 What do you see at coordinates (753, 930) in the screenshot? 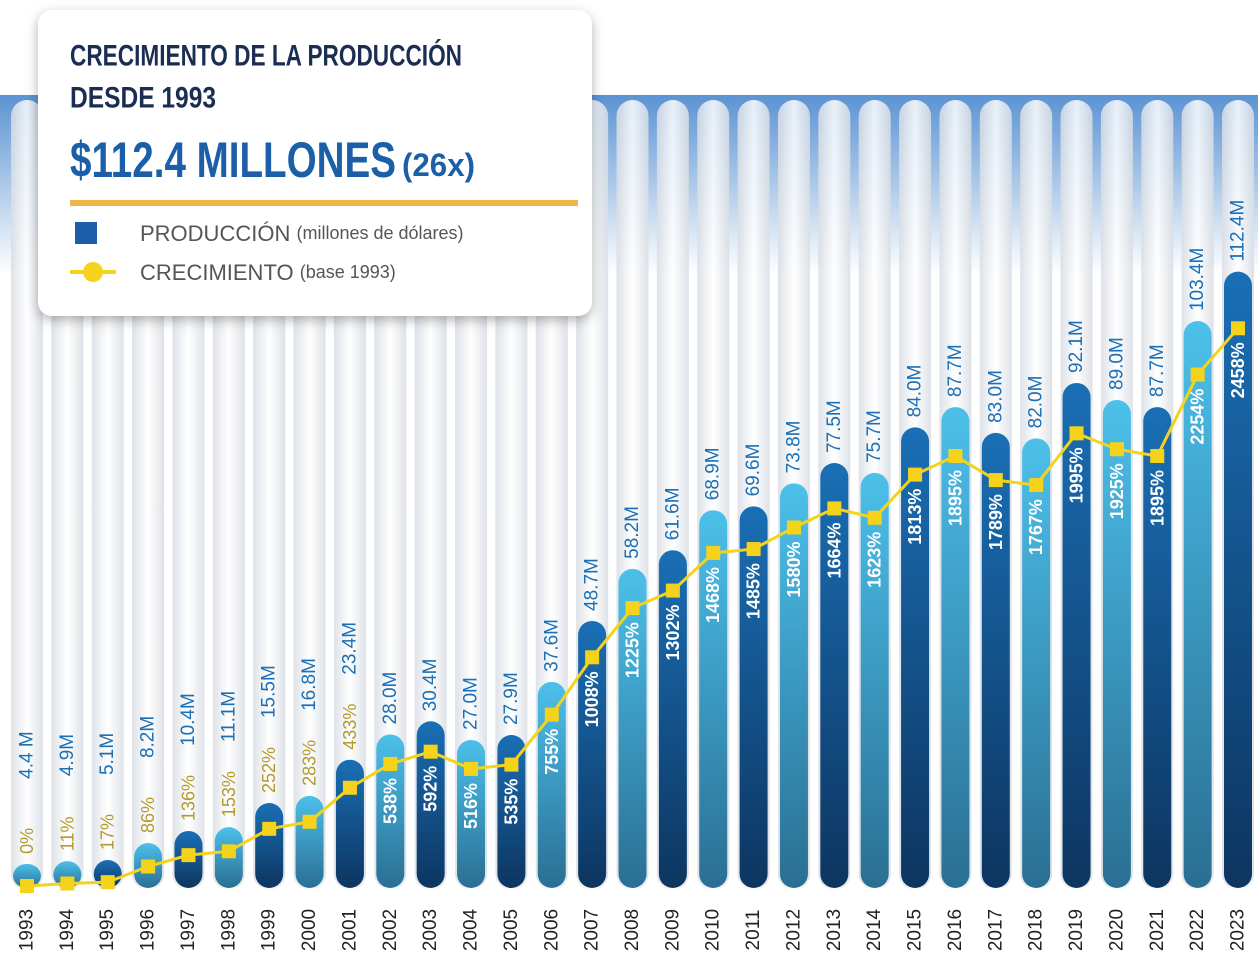
I see `x-tick-label: 2011` at bounding box center [753, 930].